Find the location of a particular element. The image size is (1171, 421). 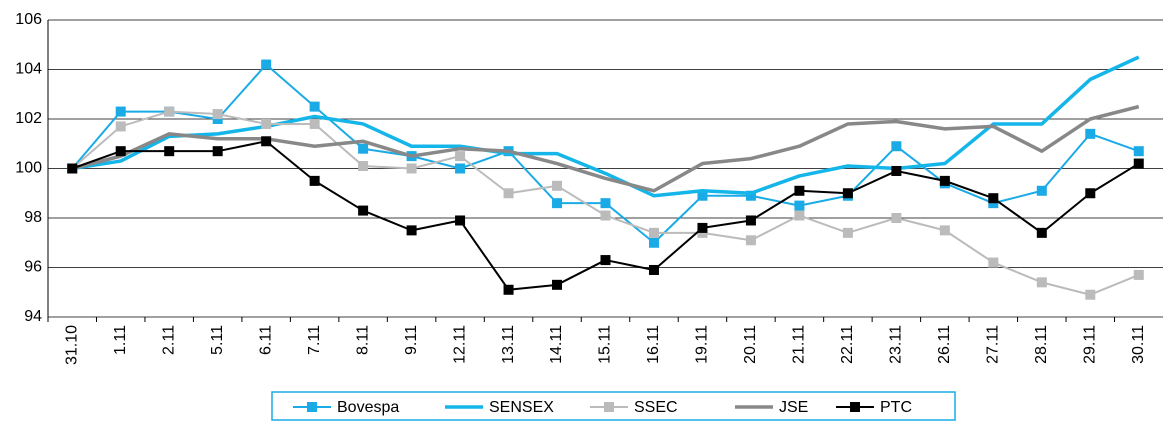

x-tick-label: 19.11 is located at coordinates (702, 344).